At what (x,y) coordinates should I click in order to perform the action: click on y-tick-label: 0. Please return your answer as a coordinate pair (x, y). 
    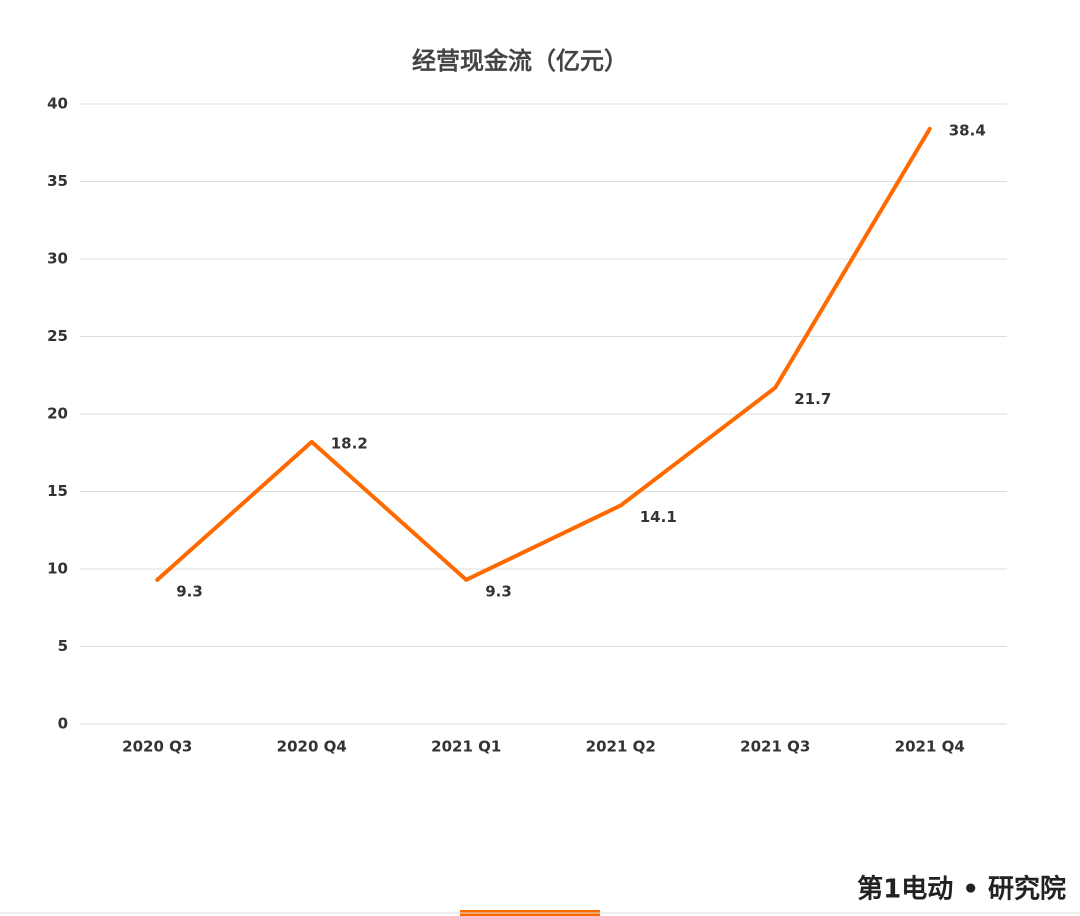
    Looking at the image, I should click on (63, 724).